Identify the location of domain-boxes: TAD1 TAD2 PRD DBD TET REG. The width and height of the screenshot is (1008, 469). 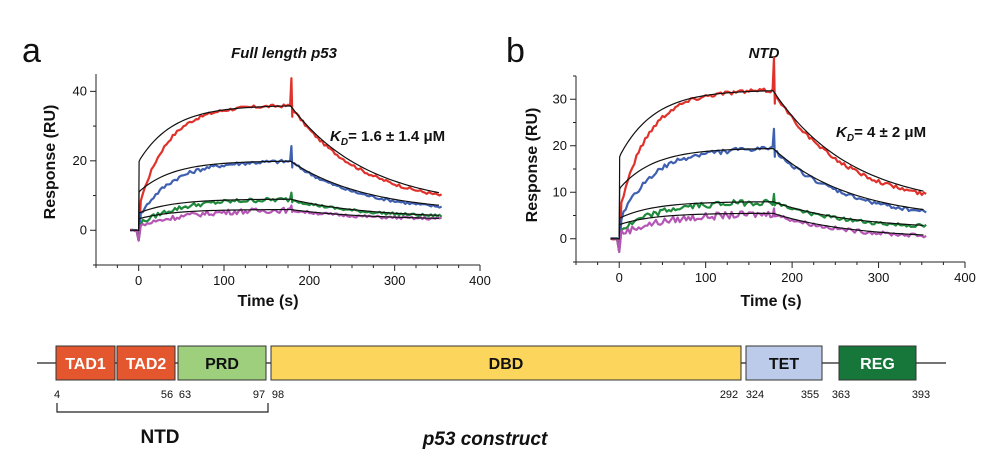
(486, 363).